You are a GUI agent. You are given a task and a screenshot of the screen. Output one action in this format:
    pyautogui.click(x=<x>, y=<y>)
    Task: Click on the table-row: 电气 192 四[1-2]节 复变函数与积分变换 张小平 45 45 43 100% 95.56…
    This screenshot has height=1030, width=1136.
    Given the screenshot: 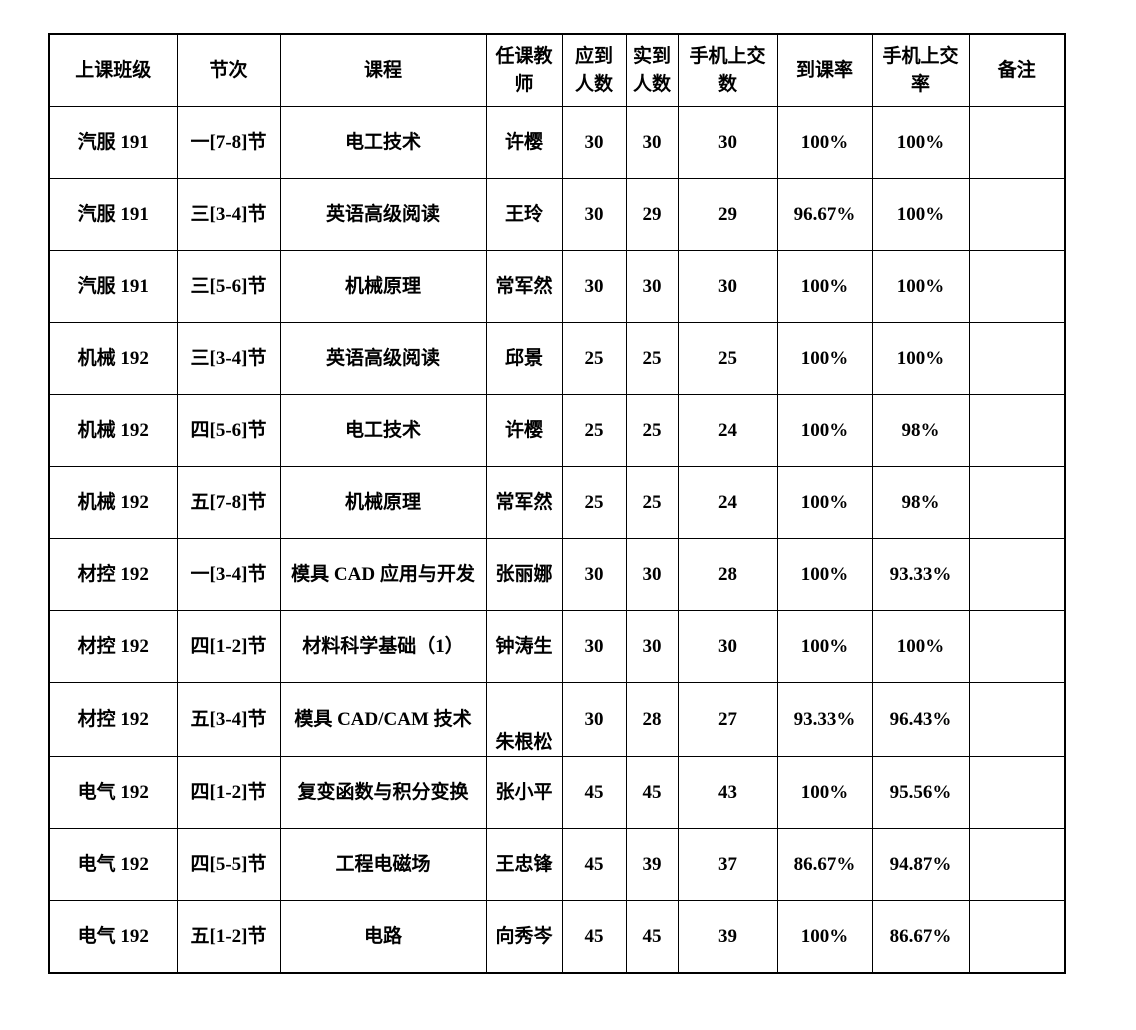 What is the action you would take?
    pyautogui.click(x=557, y=792)
    